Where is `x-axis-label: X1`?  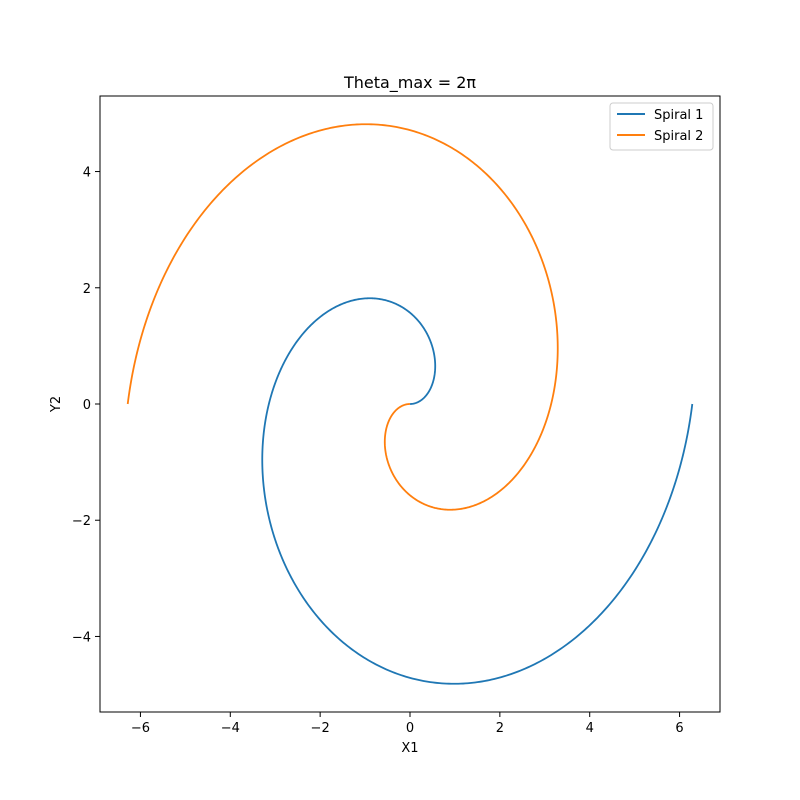 x-axis-label: X1 is located at coordinates (409, 748).